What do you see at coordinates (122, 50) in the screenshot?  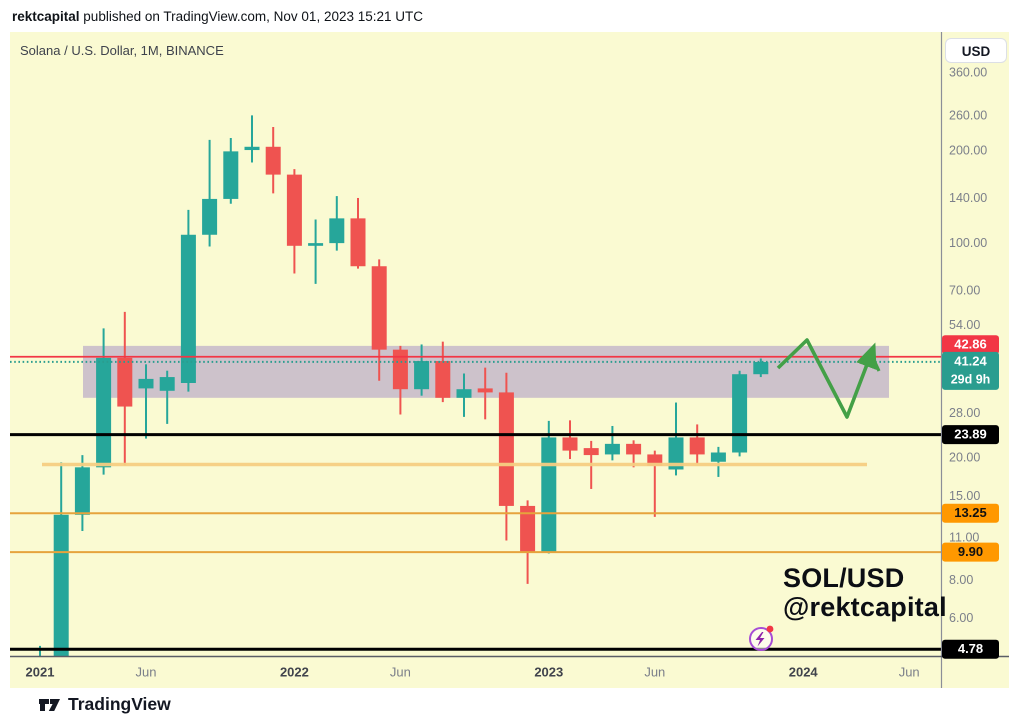 I see `symbol-legend: Solana / U.S. Dollar, 1M, BINANCE` at bounding box center [122, 50].